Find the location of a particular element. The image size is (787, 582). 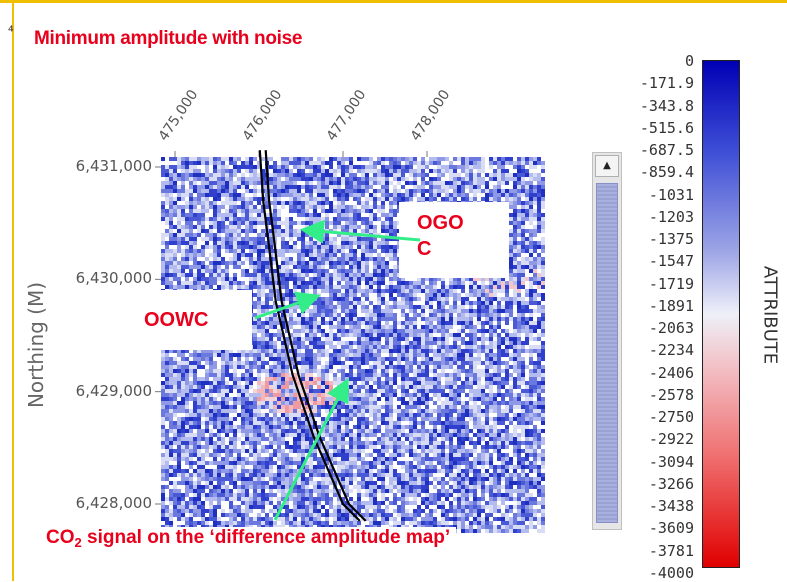

co2-arrow is located at coordinates (310, 451).